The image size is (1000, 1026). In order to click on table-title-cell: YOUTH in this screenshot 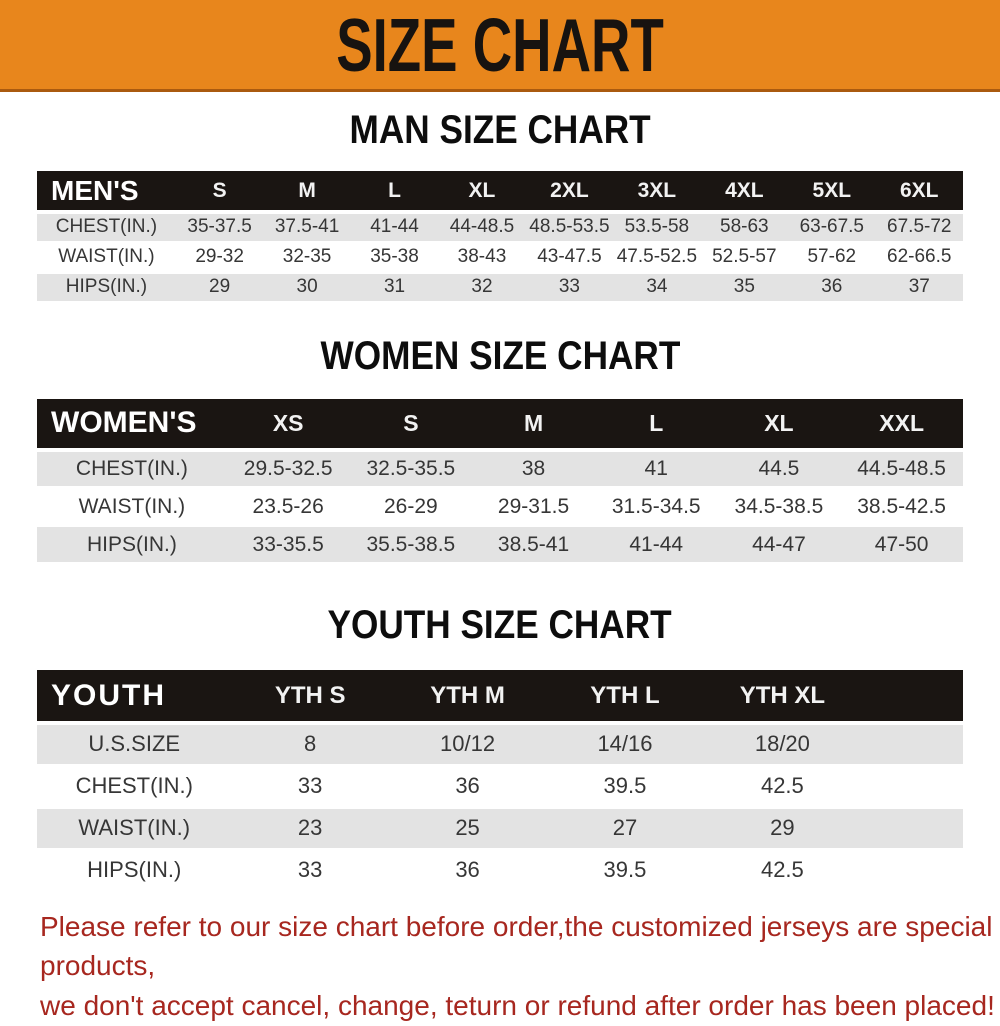, I will do `click(134, 697)`.